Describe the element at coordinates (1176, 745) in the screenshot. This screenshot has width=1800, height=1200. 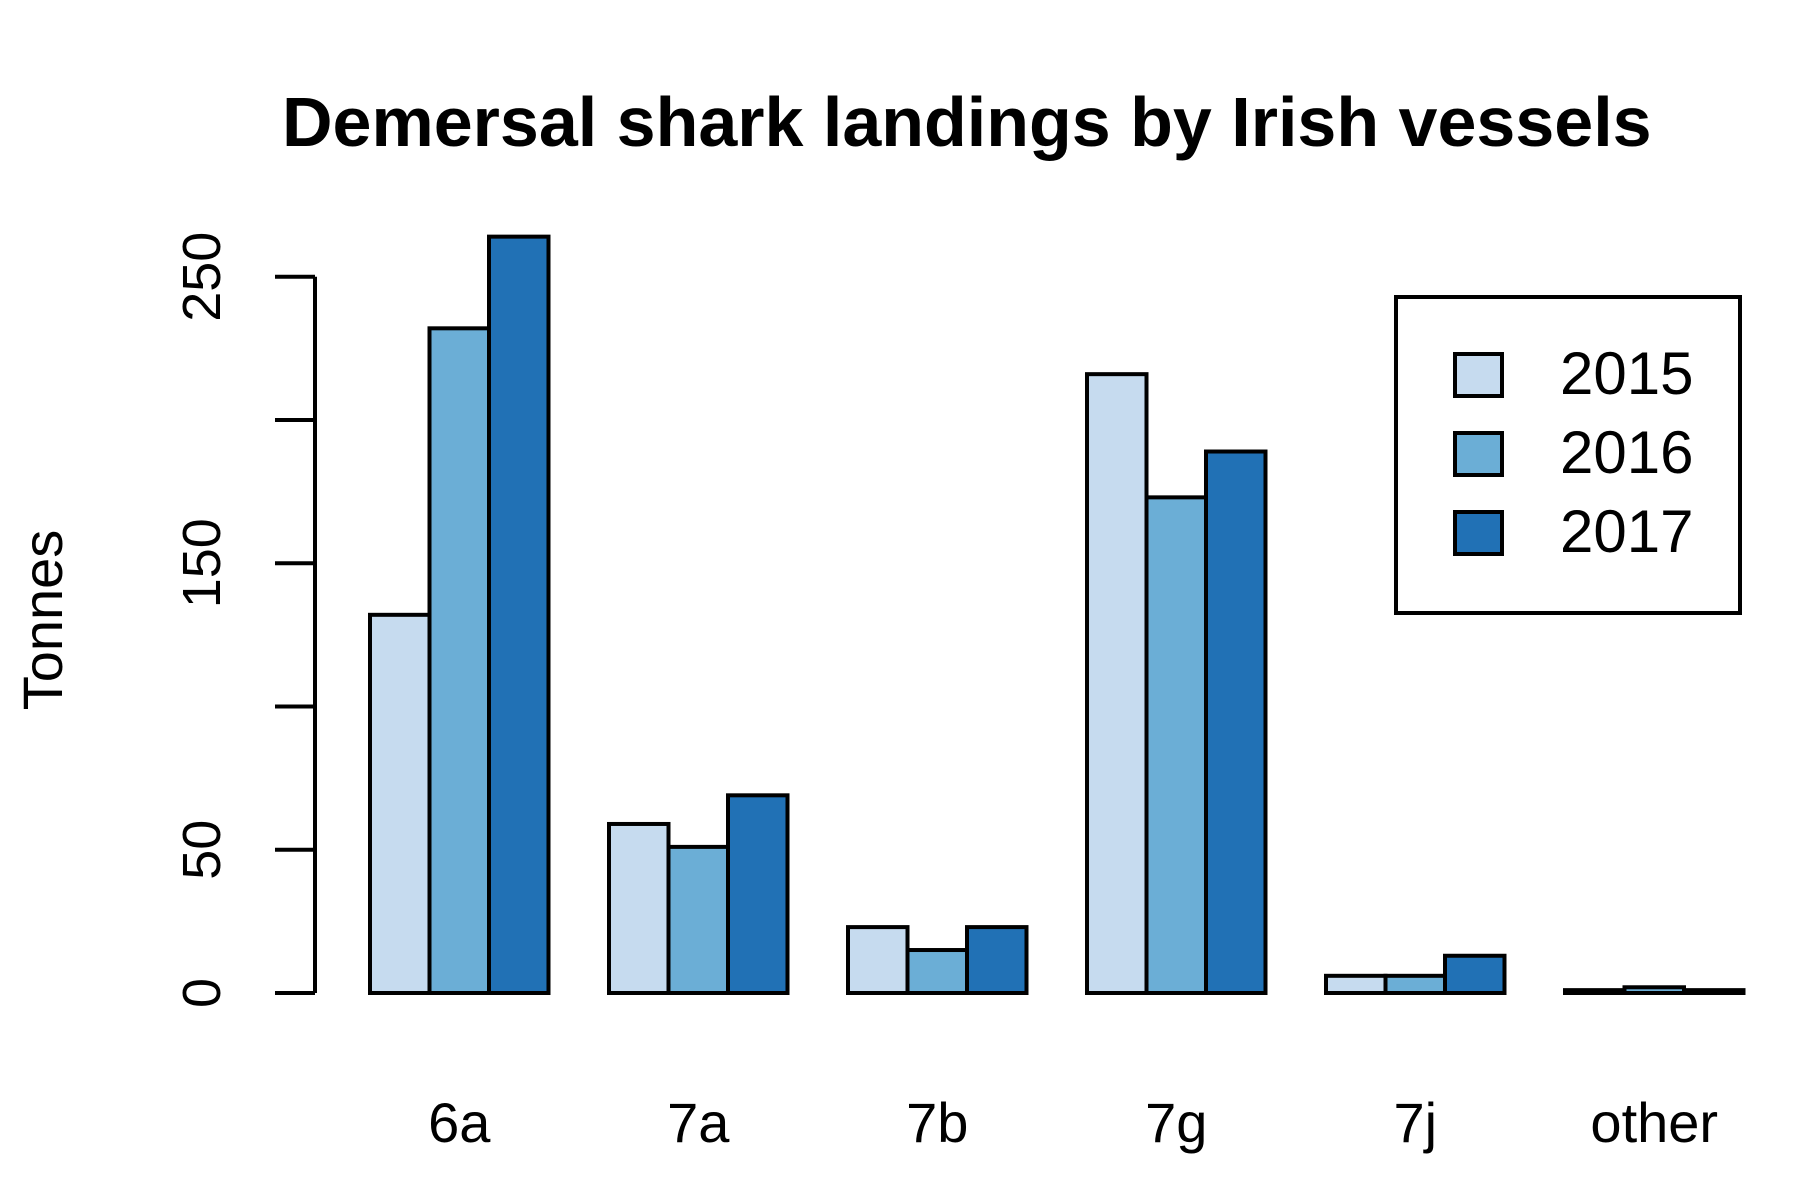
I see `bar-7g-2016` at that location.